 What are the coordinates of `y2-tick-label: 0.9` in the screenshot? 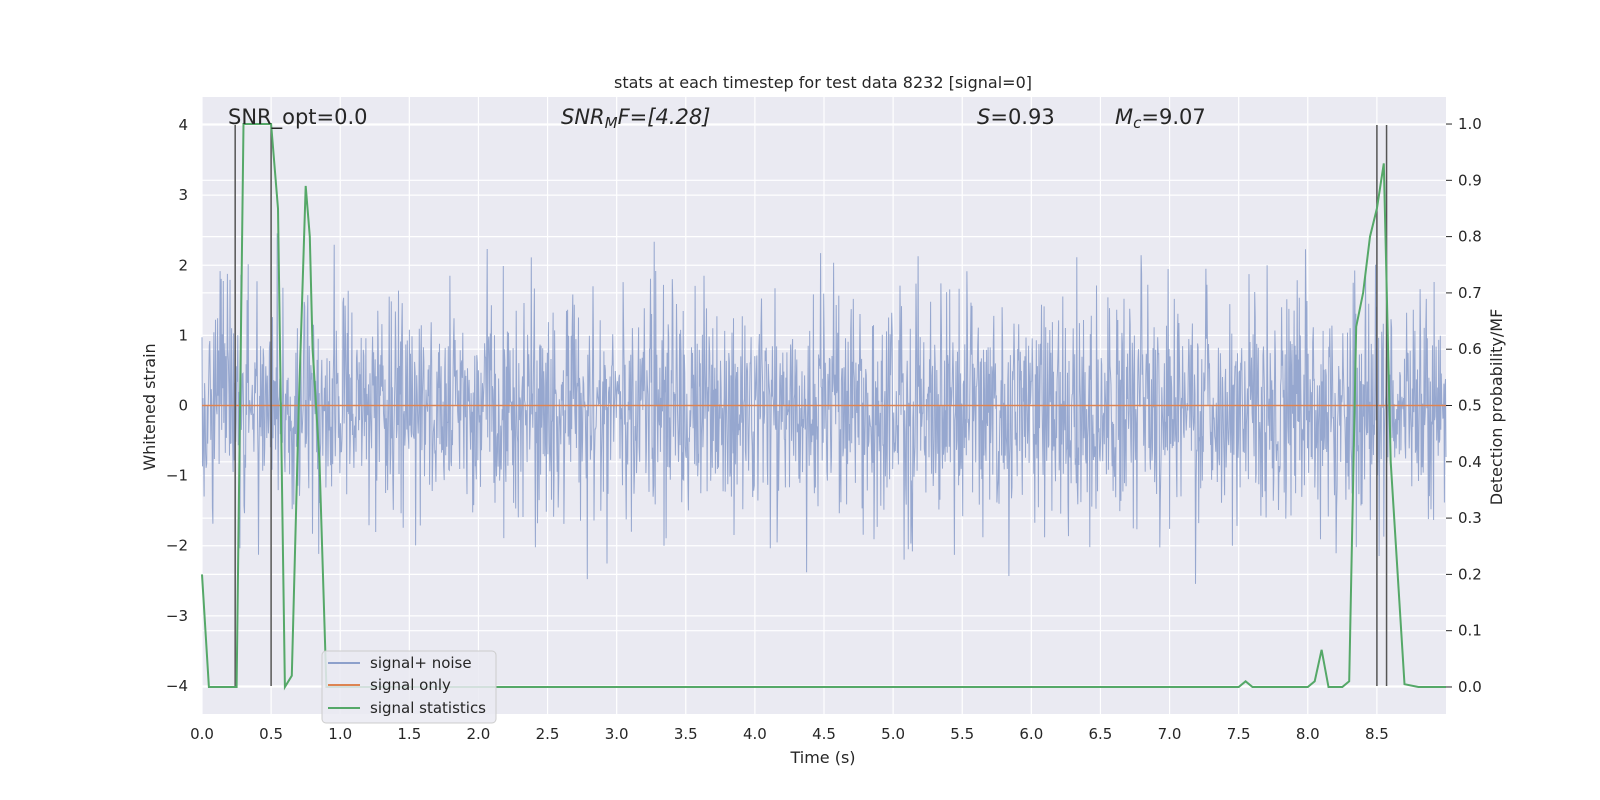 It's located at (1470, 180).